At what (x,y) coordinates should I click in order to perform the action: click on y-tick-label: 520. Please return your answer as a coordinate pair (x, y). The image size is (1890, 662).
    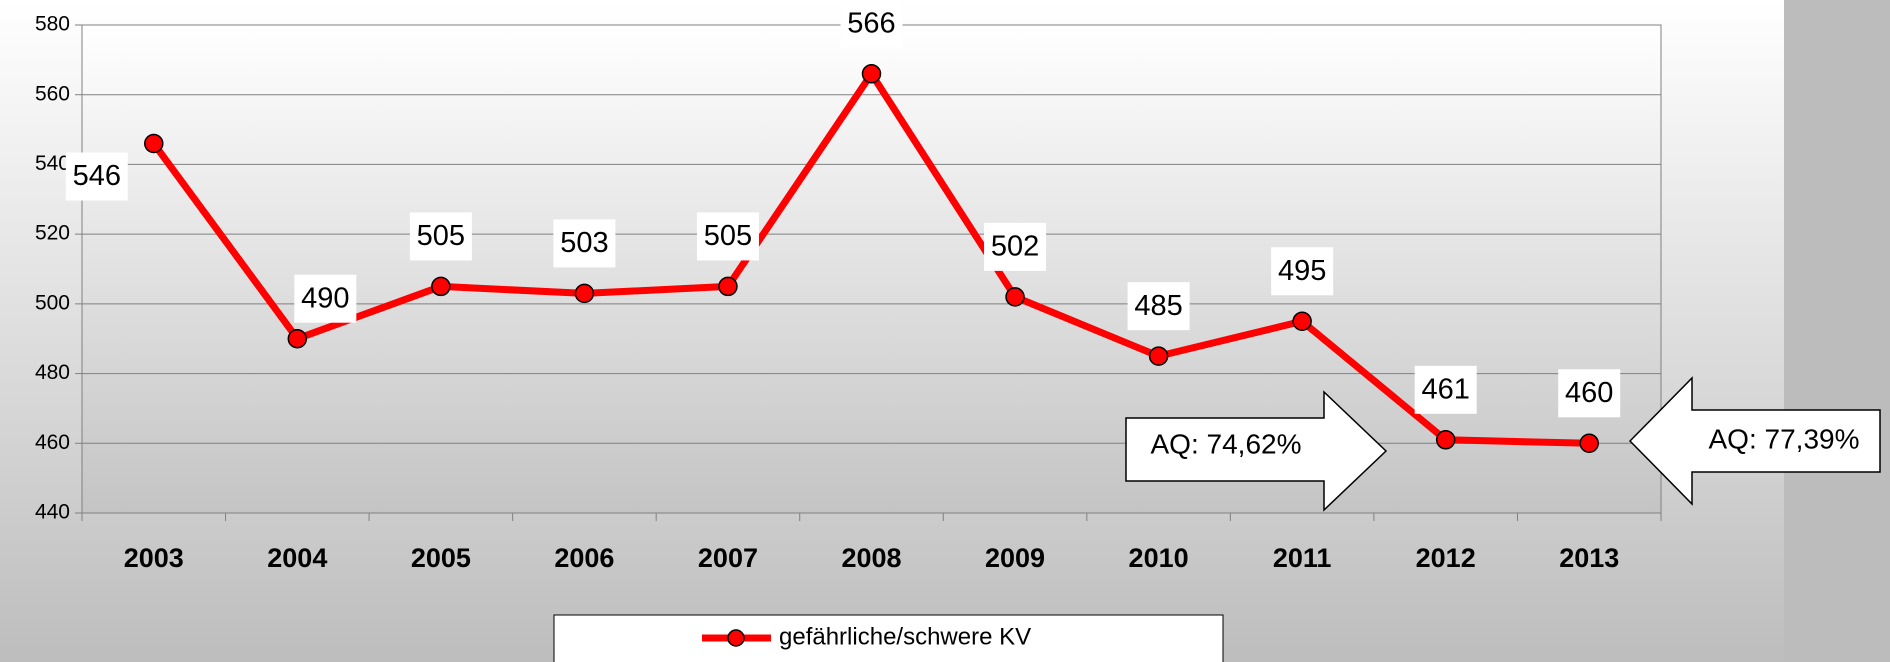
    Looking at the image, I should click on (52, 233).